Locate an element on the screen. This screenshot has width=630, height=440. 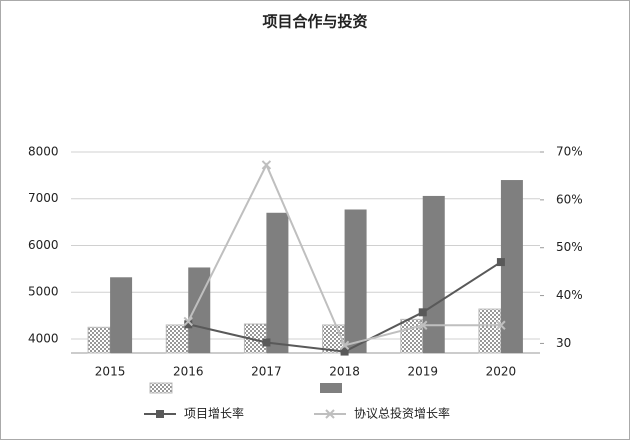
y2-tick-label: 40% is located at coordinates (569, 295).